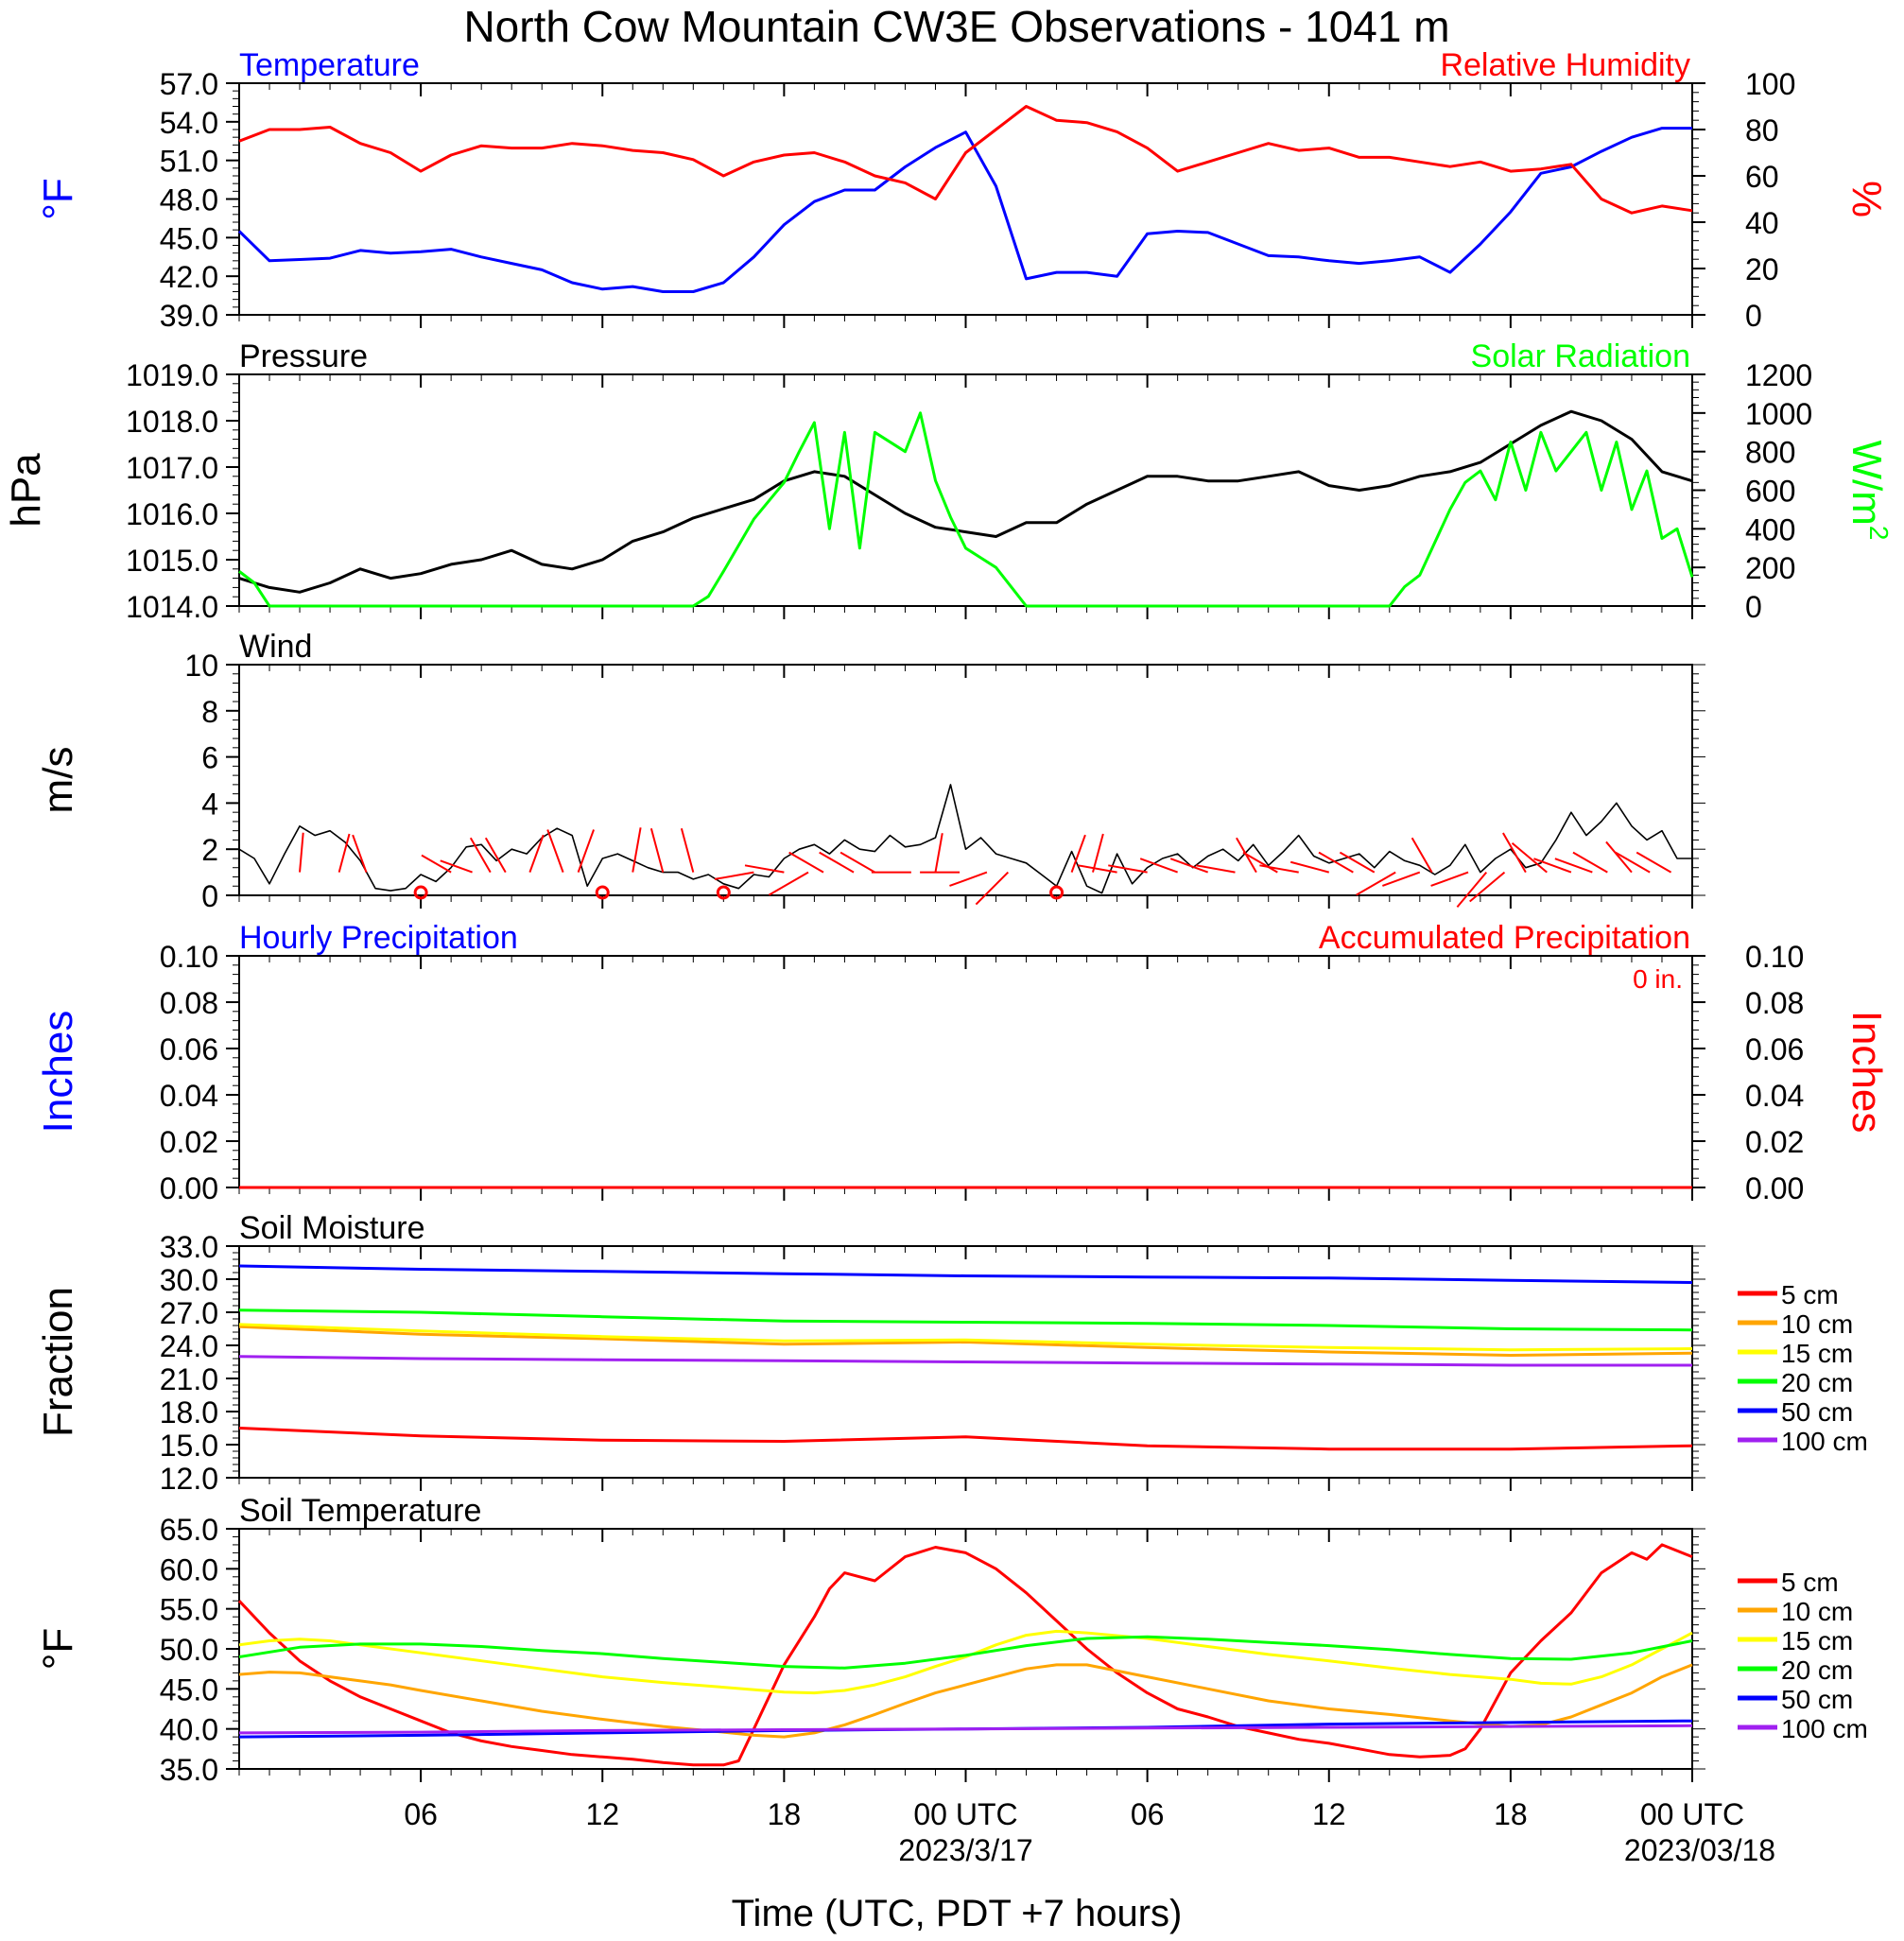 This screenshot has width=1904, height=1941. Describe the element at coordinates (1774, 957) in the screenshot. I see `y-right-tick-label: 0.10` at that location.